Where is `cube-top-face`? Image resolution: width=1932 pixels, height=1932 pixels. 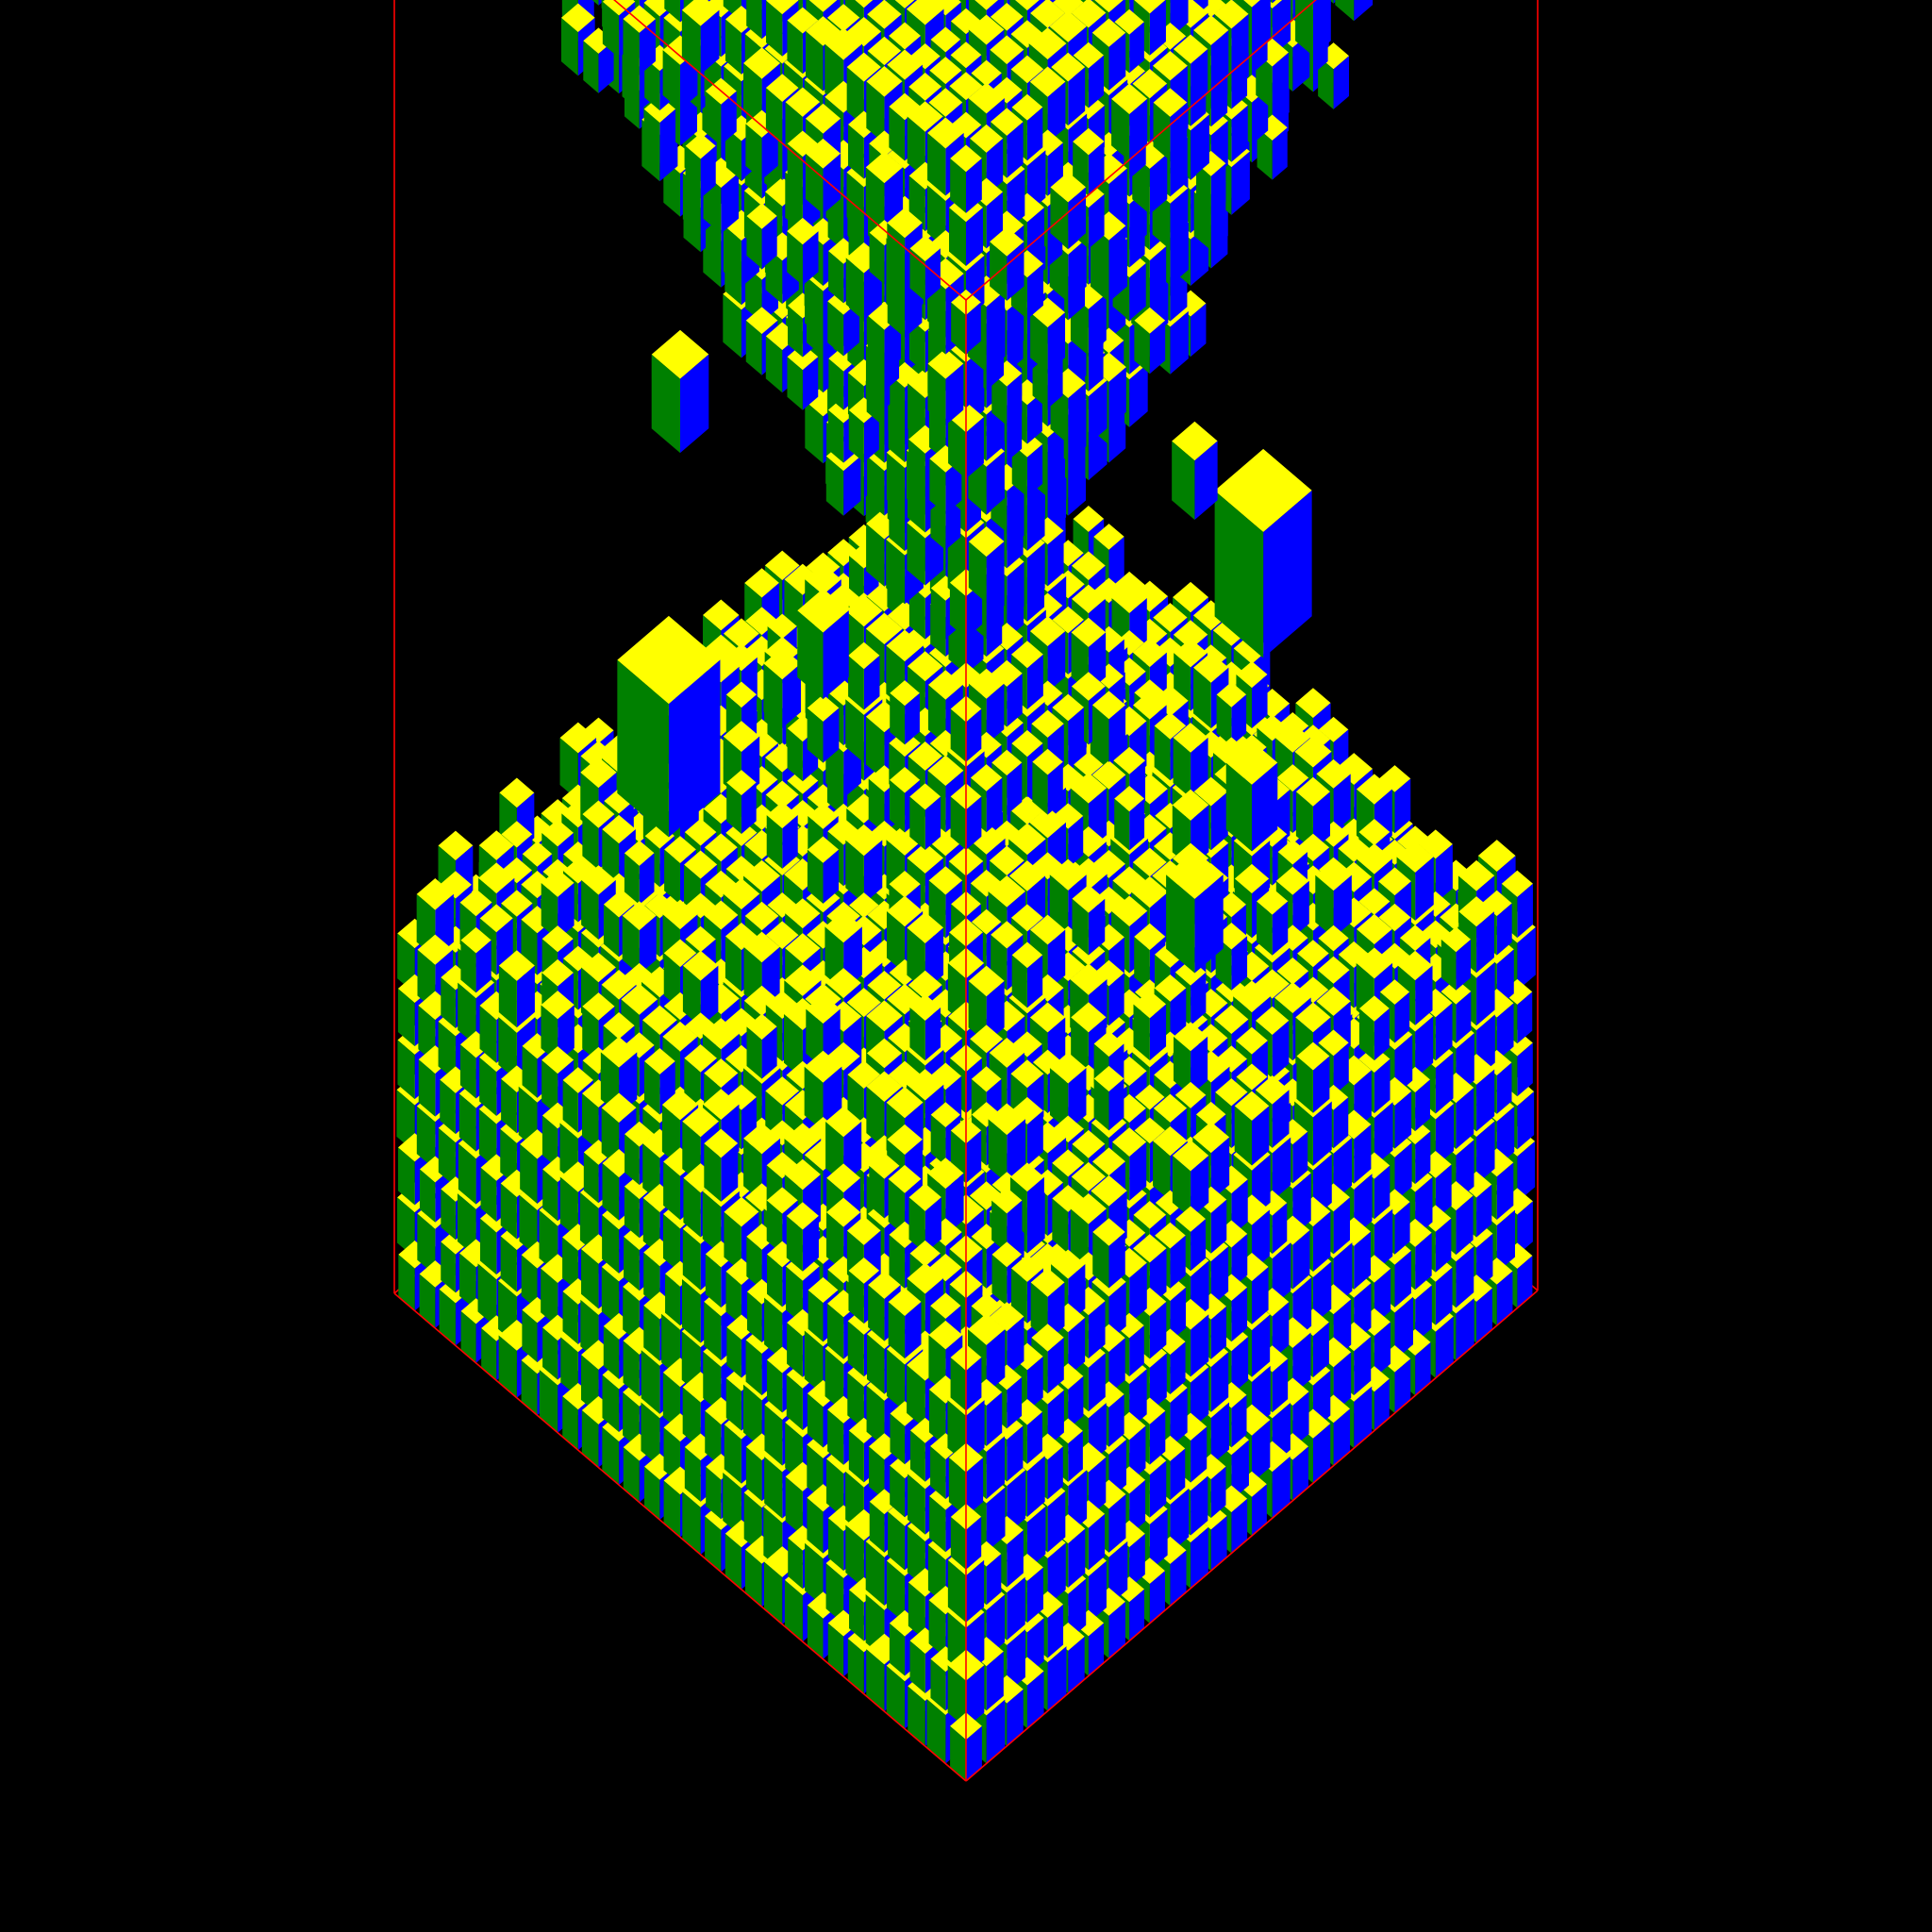 cube-top-face is located at coordinates (1089, 519).